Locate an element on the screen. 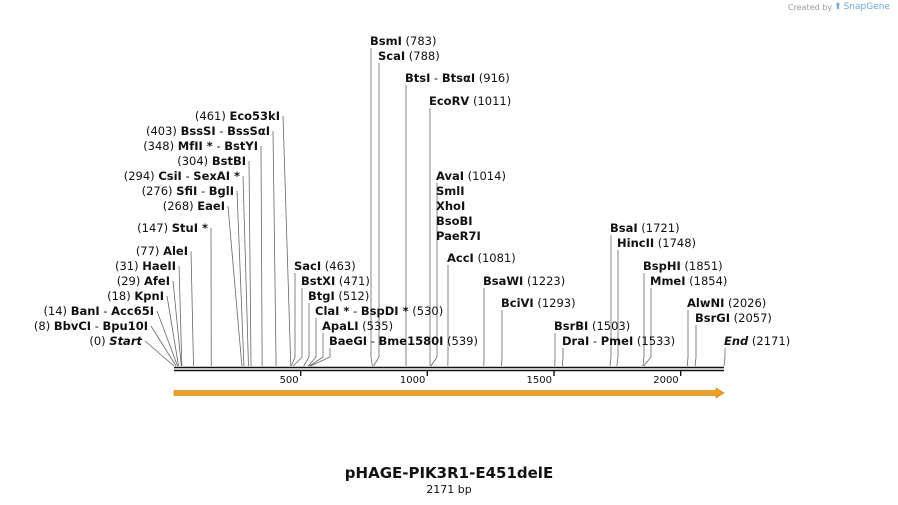 This screenshot has width=898, height=505. site-position: (348) is located at coordinates (160, 146).